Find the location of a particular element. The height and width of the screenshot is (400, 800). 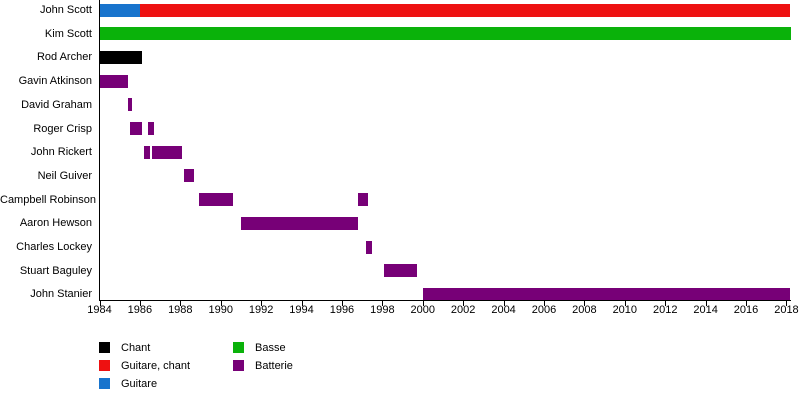

legend-label: Batterie is located at coordinates (274, 366).